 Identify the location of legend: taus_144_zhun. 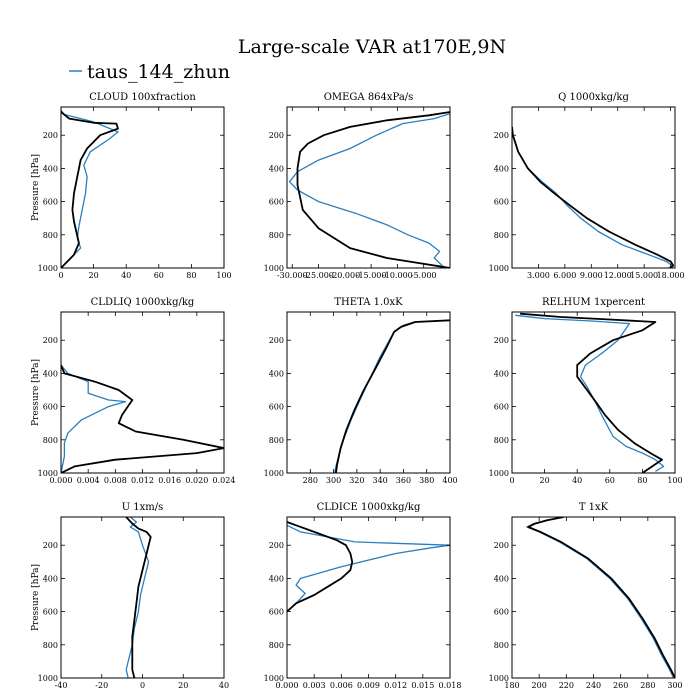
(149, 72).